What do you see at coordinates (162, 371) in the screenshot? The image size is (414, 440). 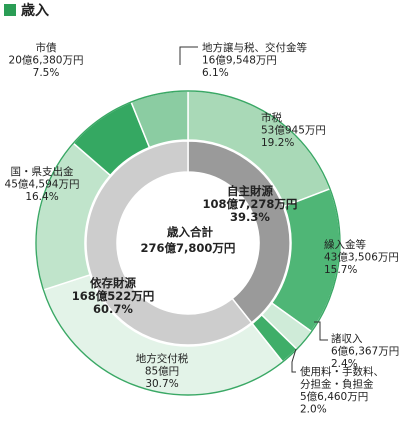 I see `label-chihokofuzei: 地方交付税 85億円 30.7%` at bounding box center [162, 371].